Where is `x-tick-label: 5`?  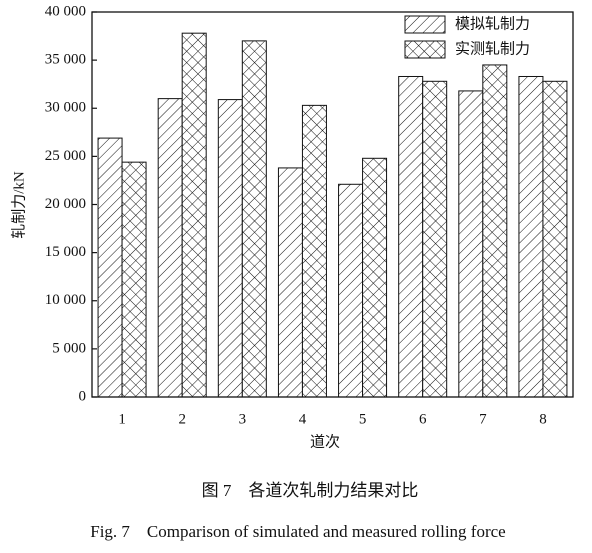
x-tick-label: 5 is located at coordinates (363, 419).